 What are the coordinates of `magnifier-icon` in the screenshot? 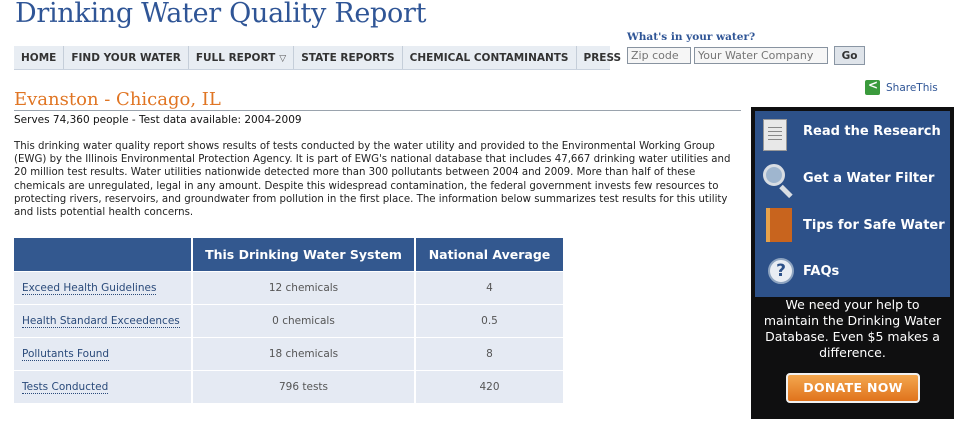 It's located at (774, 175).